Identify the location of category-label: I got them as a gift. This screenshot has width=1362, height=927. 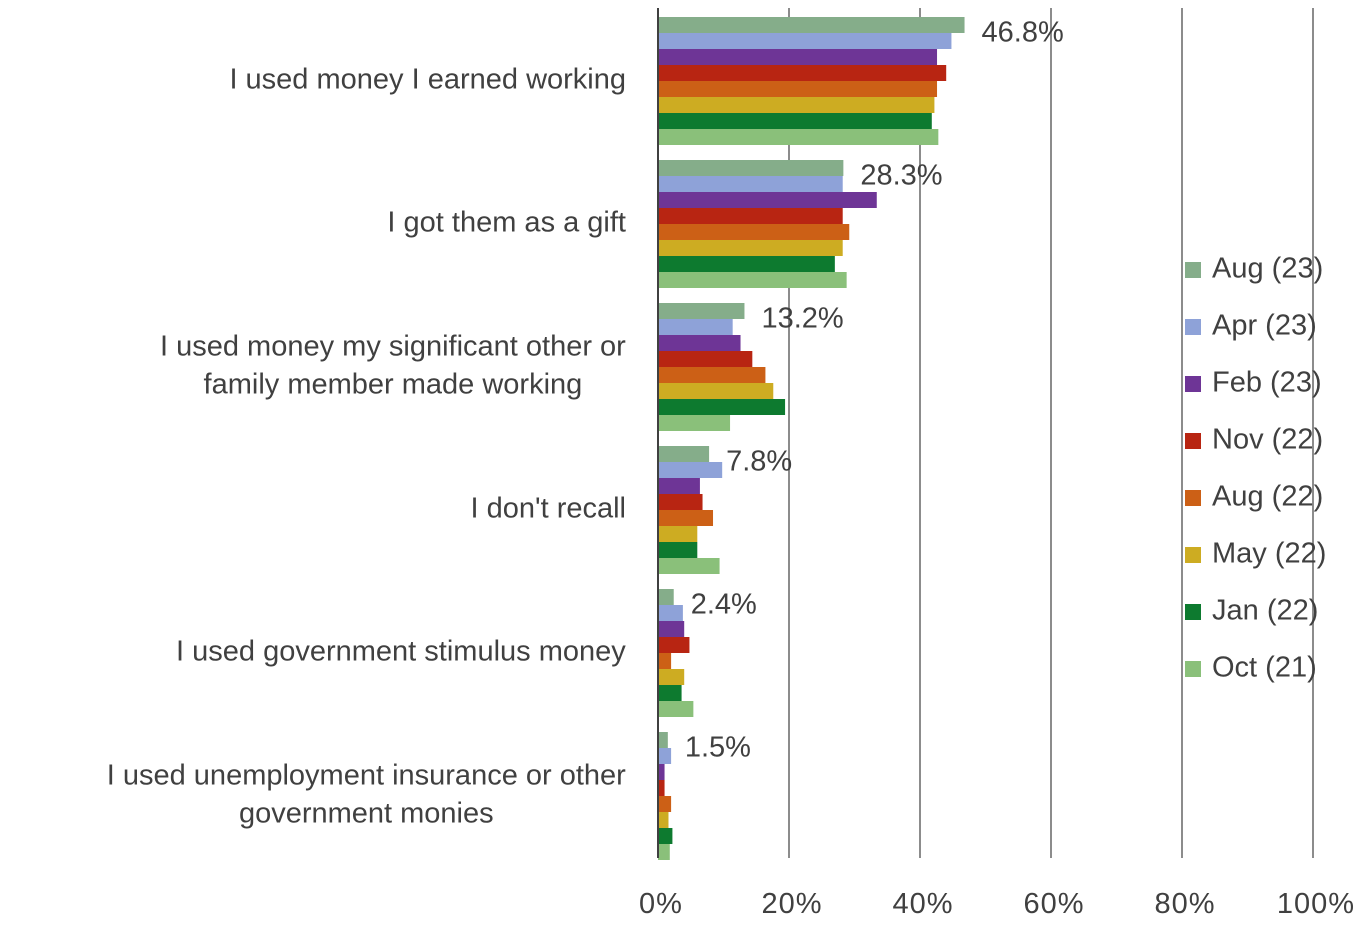
(506, 223).